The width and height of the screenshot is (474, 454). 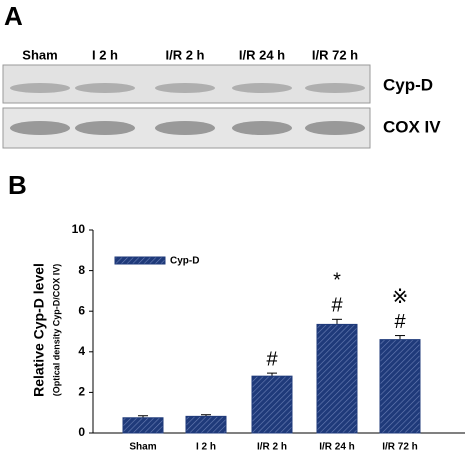 What do you see at coordinates (272, 447) in the screenshot?
I see `x-tick-label: I/R 2 h` at bounding box center [272, 447].